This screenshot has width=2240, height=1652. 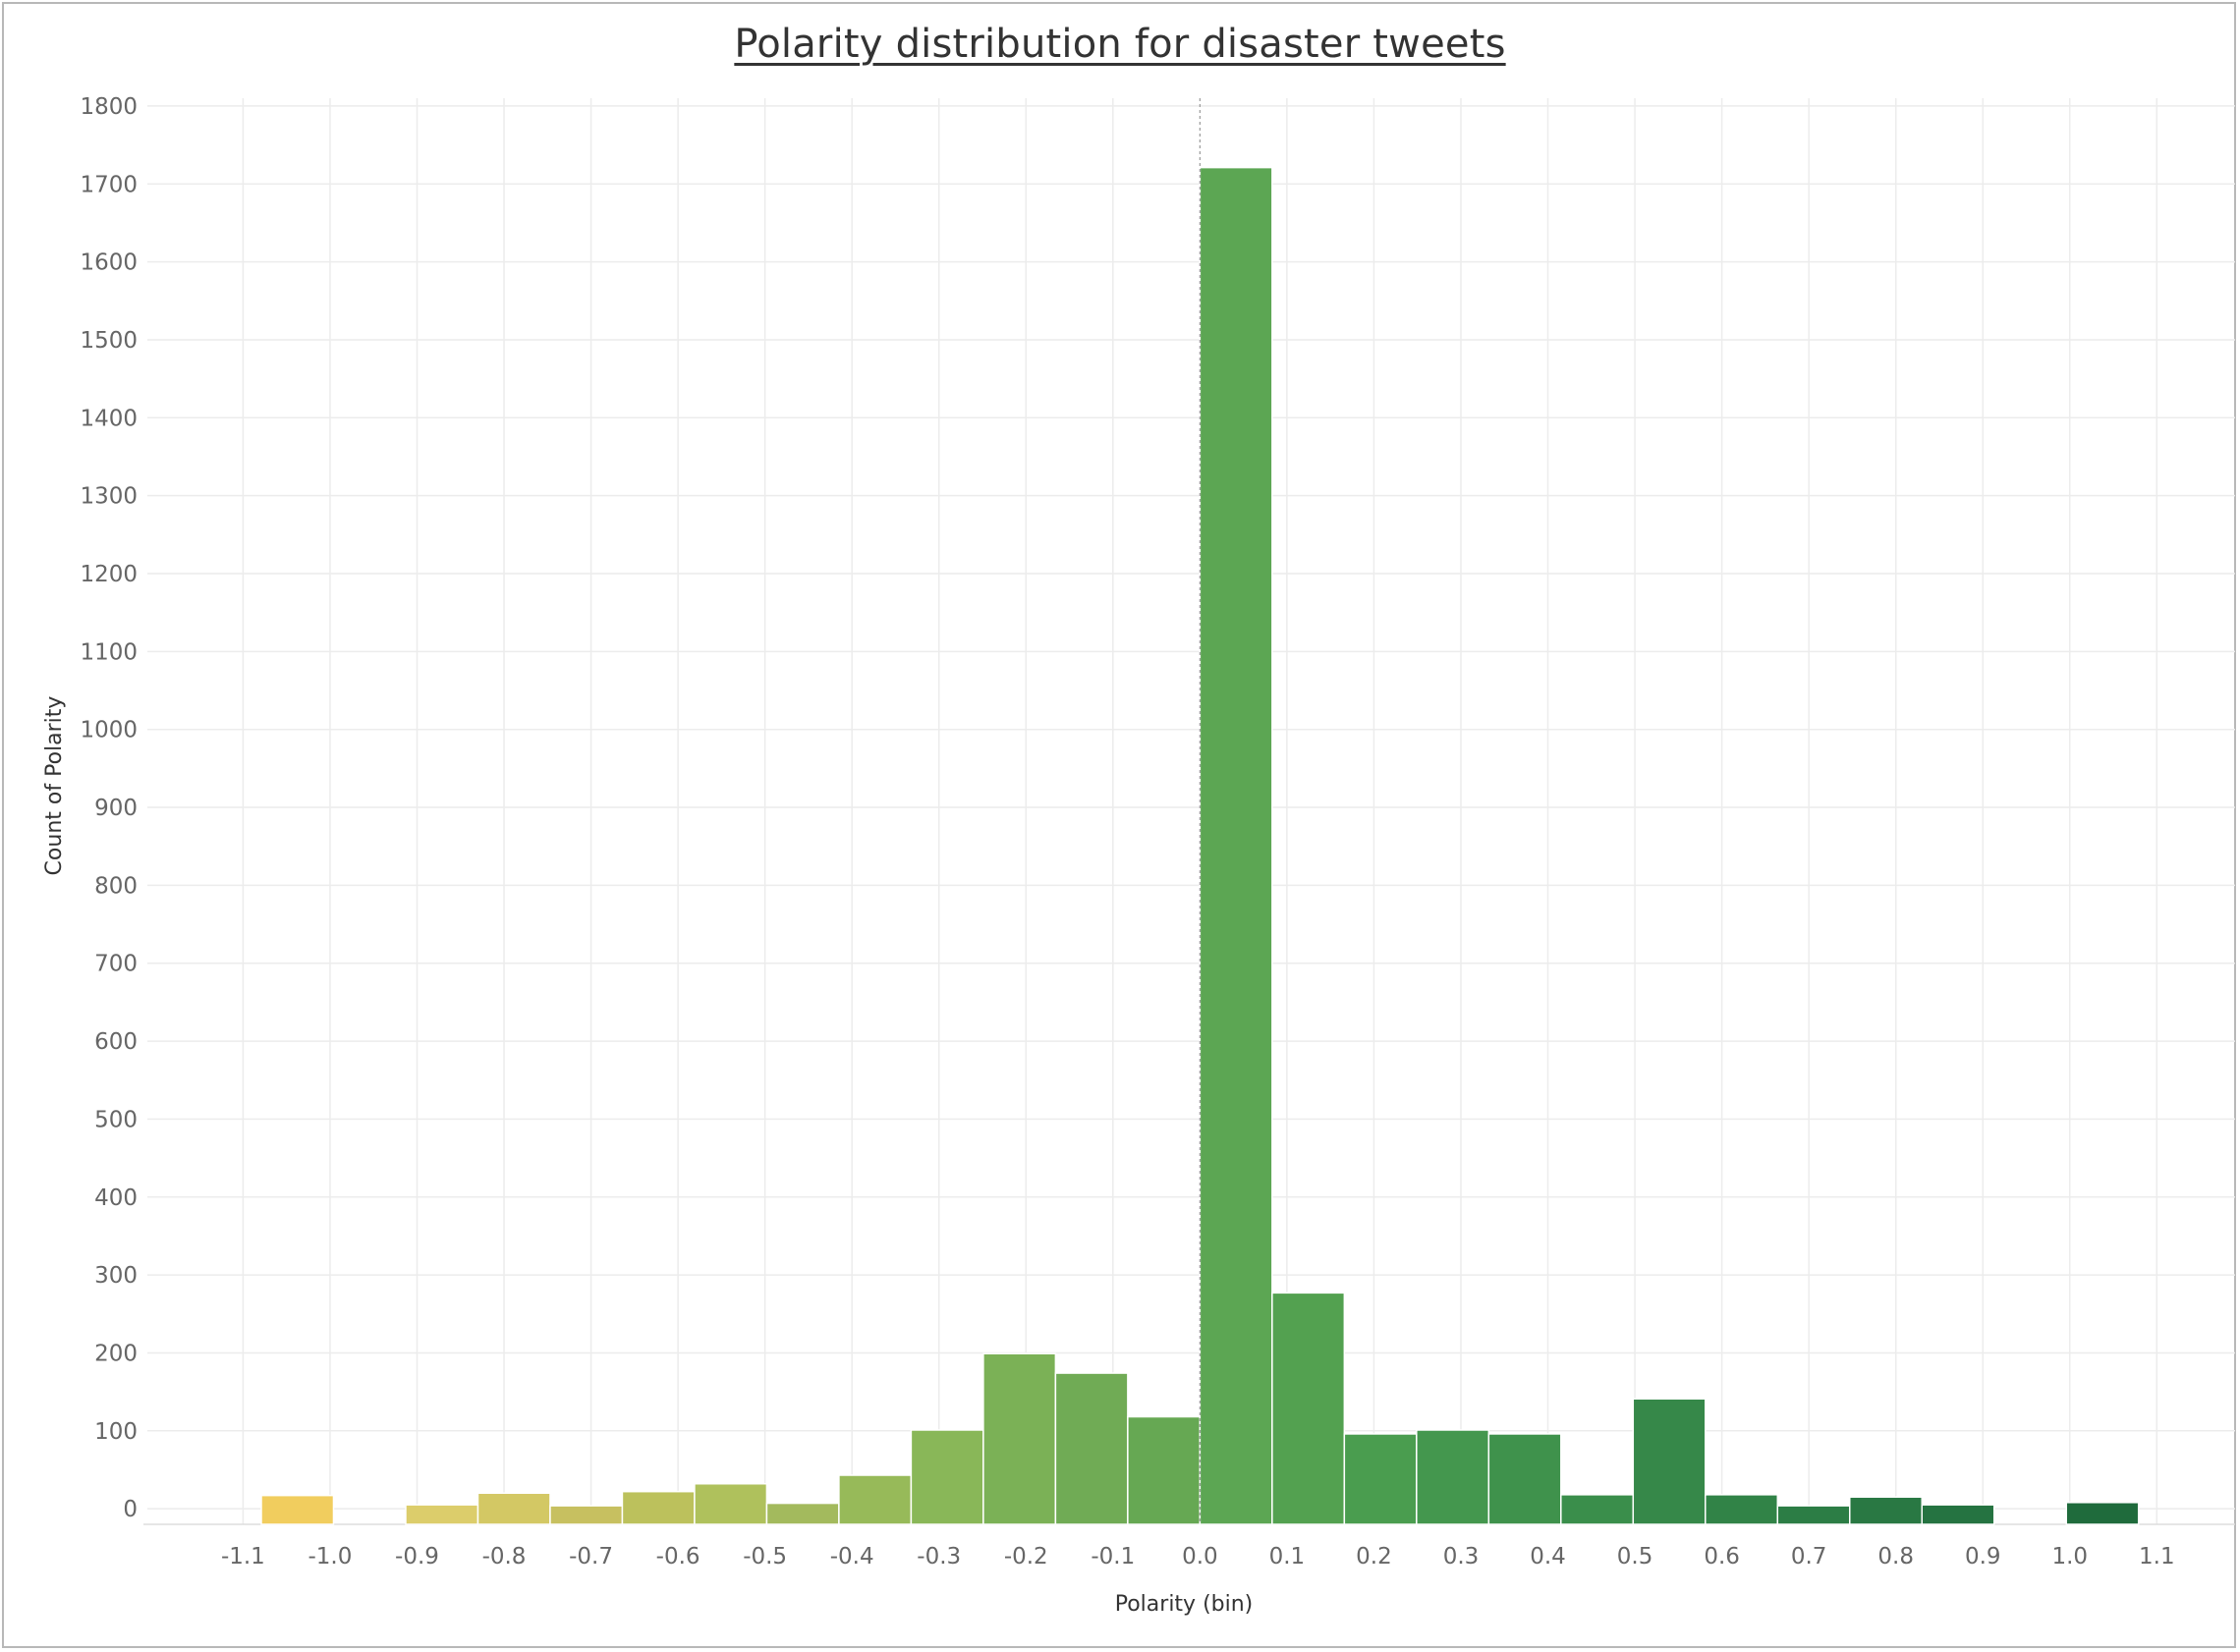 I want to click on y-tick-label: 500, so click(x=116, y=1120).